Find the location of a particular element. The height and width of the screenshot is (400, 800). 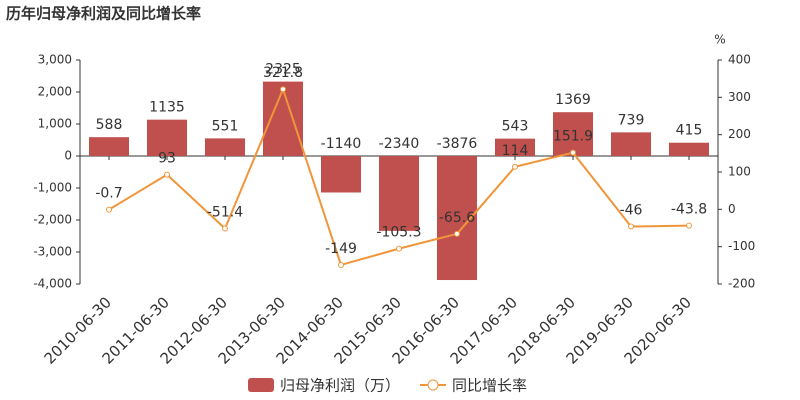

line-label: 114 is located at coordinates (515, 151).